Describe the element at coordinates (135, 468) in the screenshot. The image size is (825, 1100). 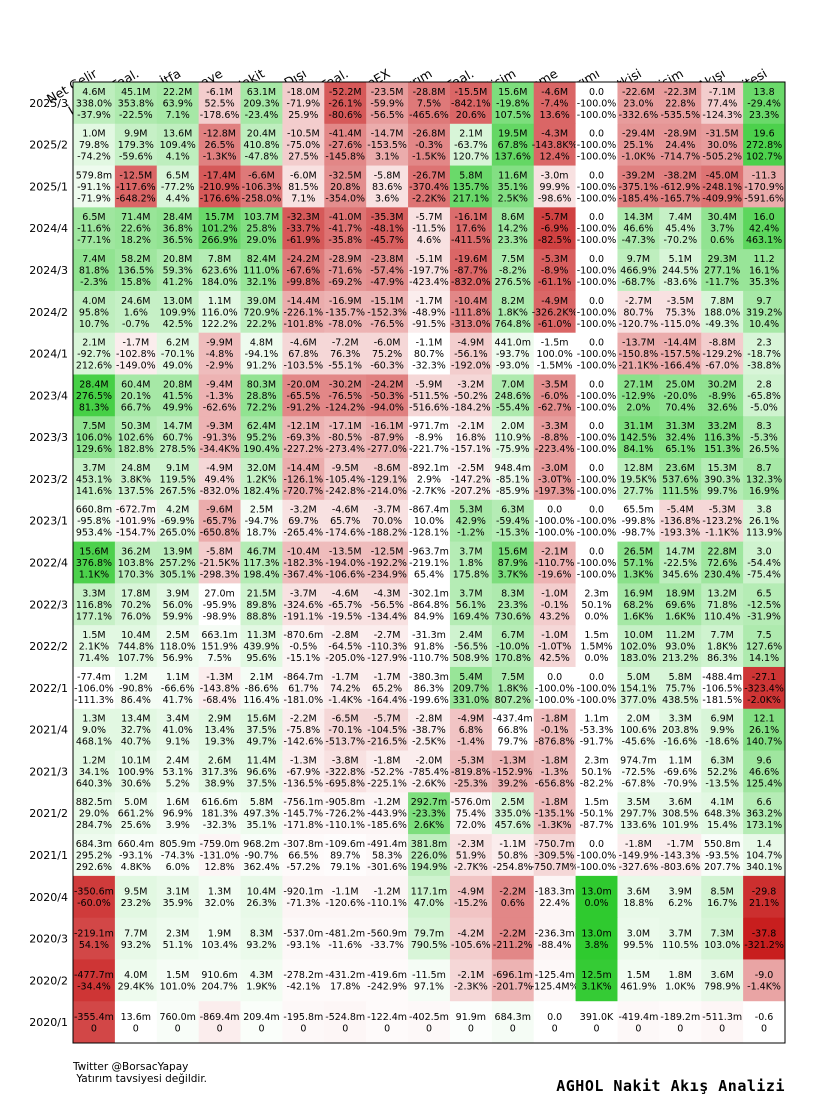
I see `cell-value: 24.8M` at that location.